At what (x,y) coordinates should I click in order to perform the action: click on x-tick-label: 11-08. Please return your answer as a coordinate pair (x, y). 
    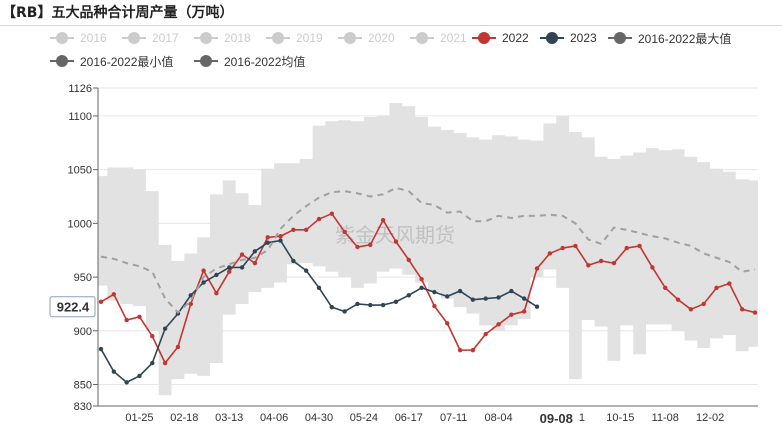
    Looking at the image, I should click on (665, 418).